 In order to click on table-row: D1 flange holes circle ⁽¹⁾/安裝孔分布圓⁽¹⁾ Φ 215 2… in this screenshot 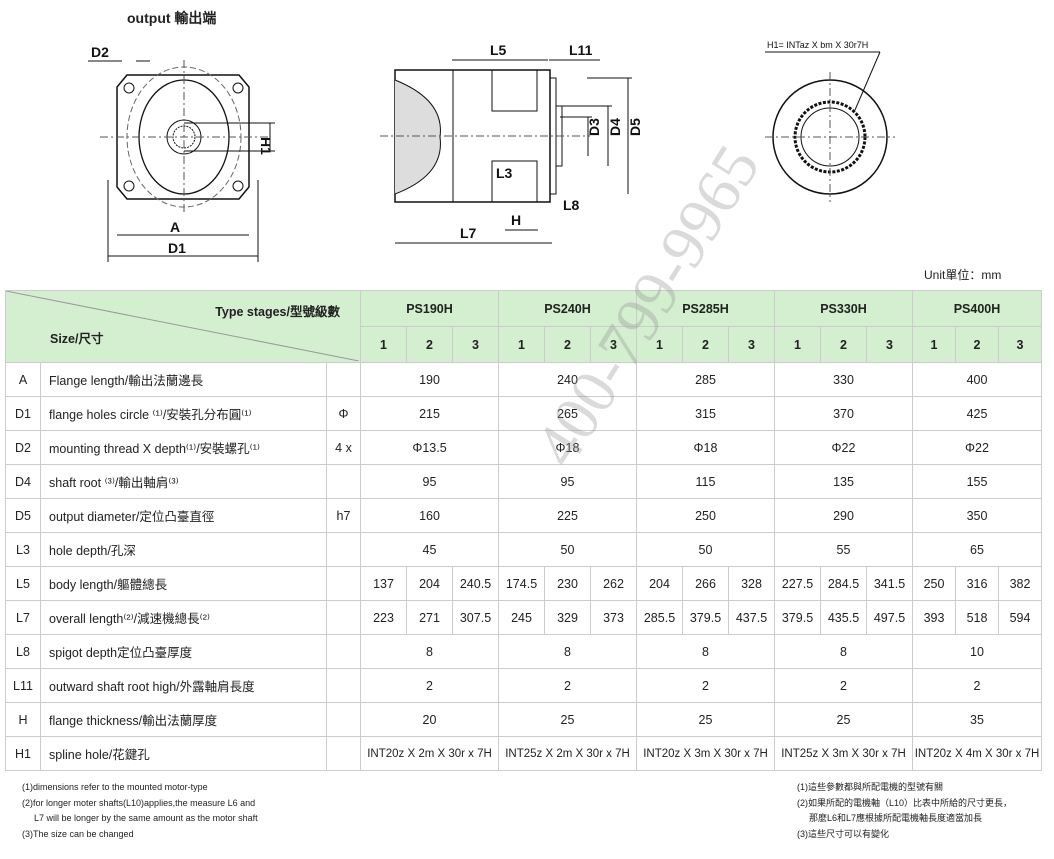, I will do `click(523, 413)`.